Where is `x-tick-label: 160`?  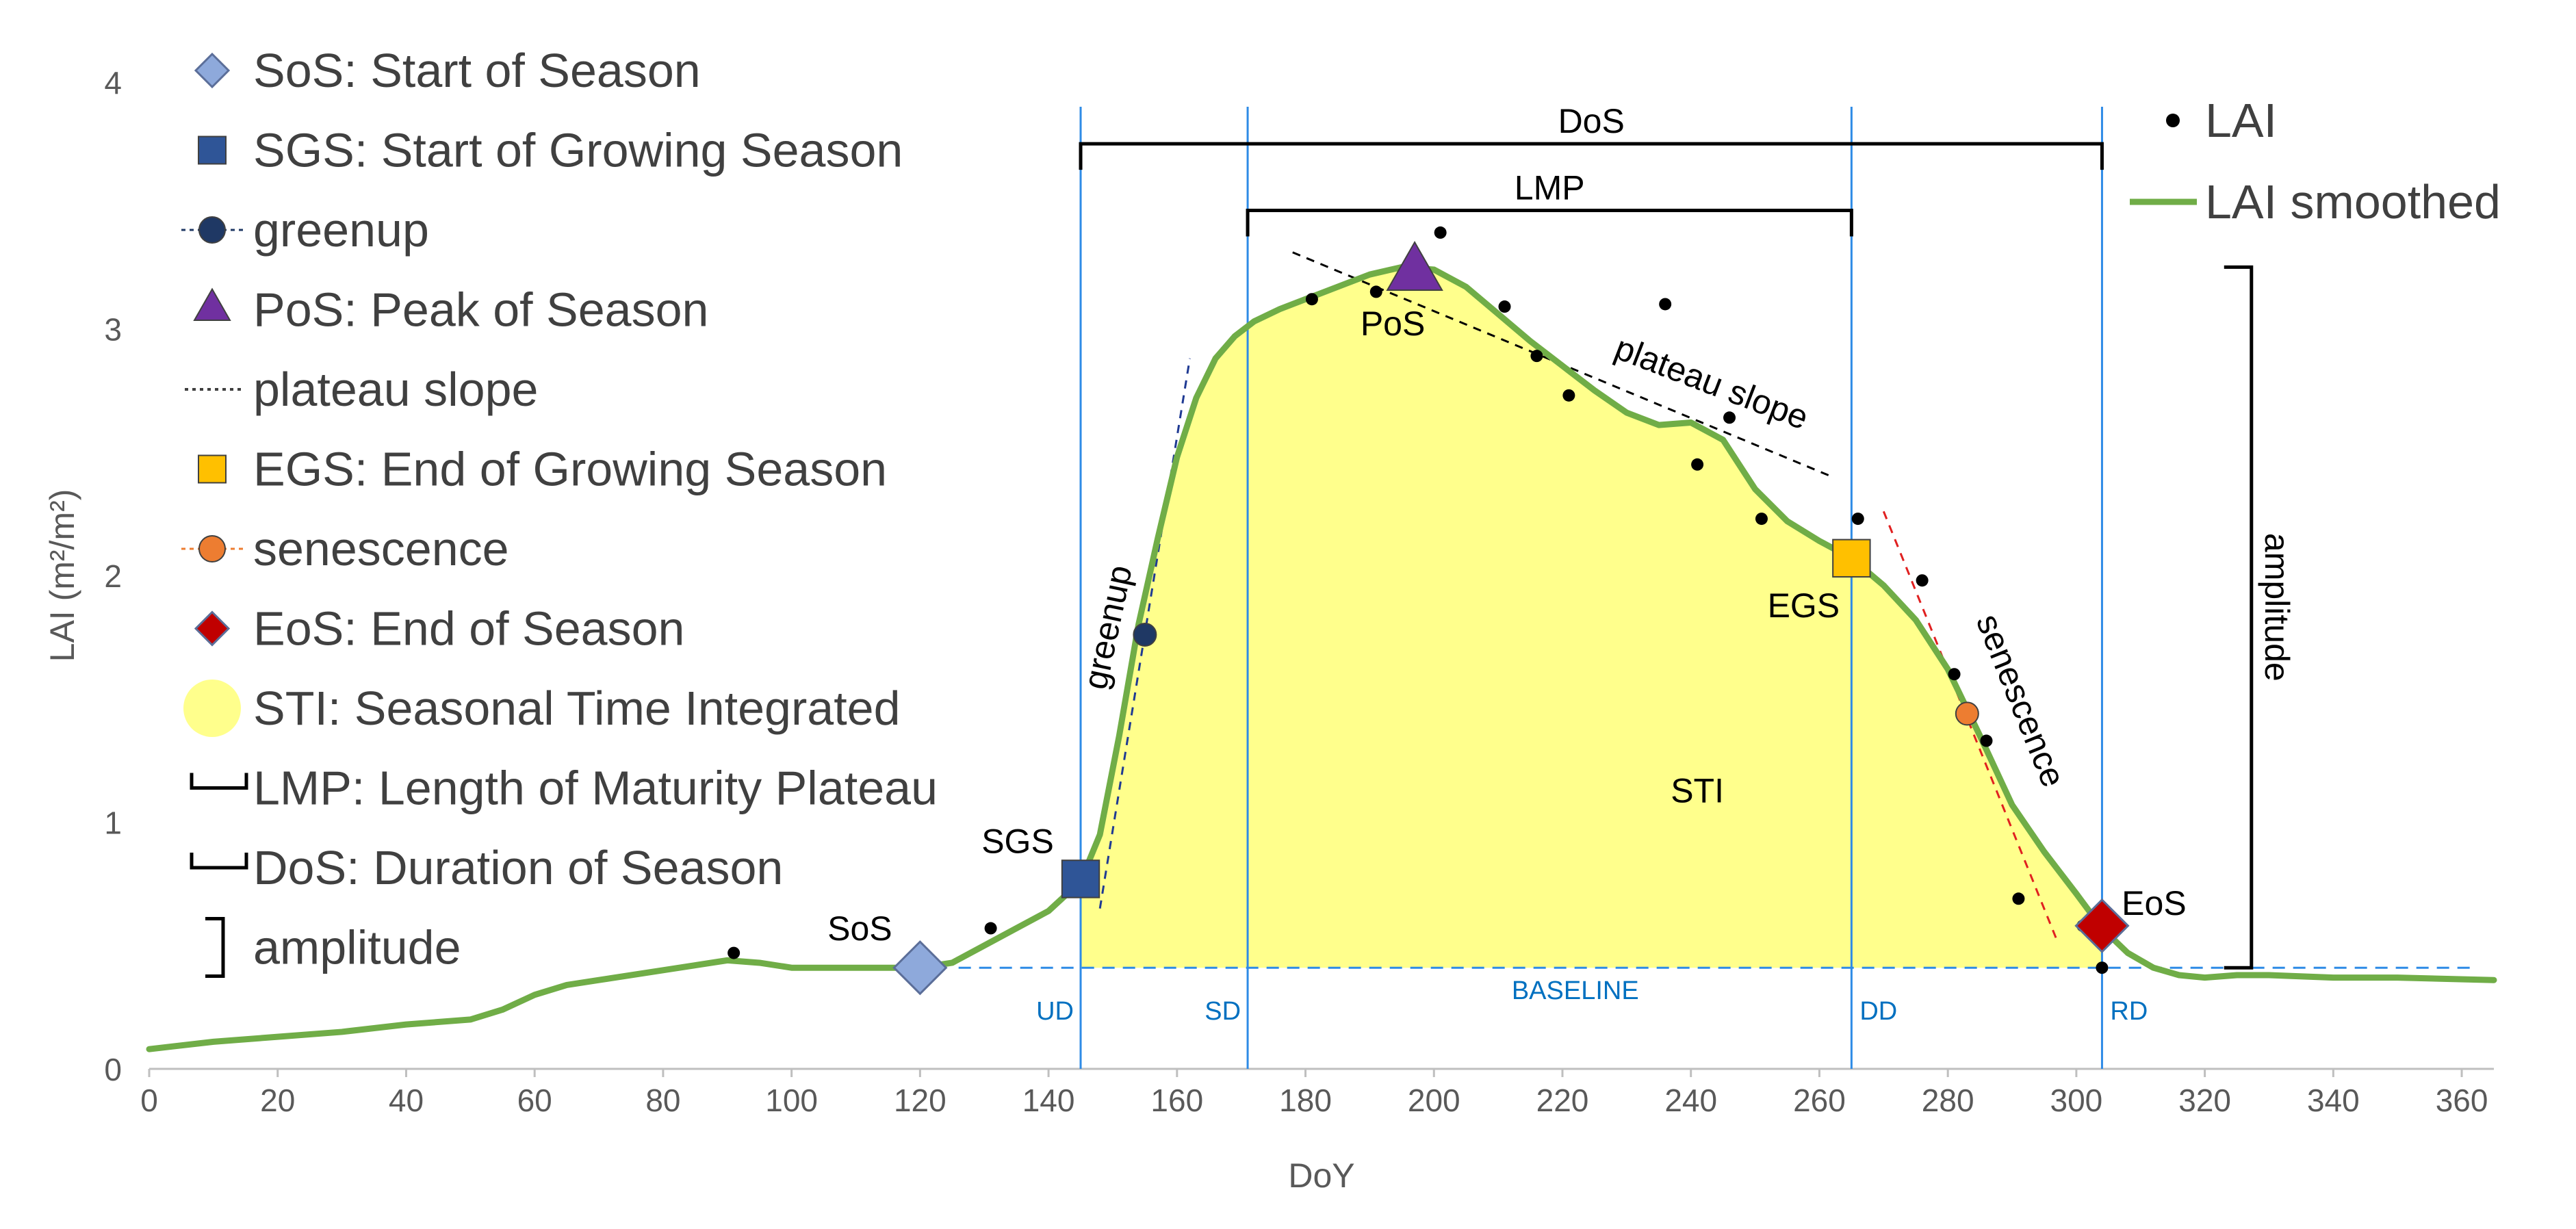 x-tick-label: 160 is located at coordinates (1176, 1100).